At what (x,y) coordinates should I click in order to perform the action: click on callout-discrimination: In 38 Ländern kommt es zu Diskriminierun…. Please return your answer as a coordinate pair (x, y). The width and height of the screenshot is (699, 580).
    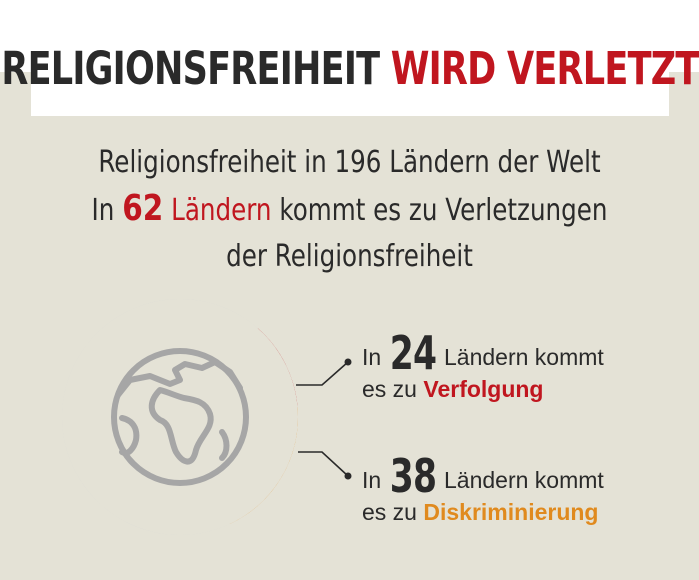
    Looking at the image, I should click on (483, 488).